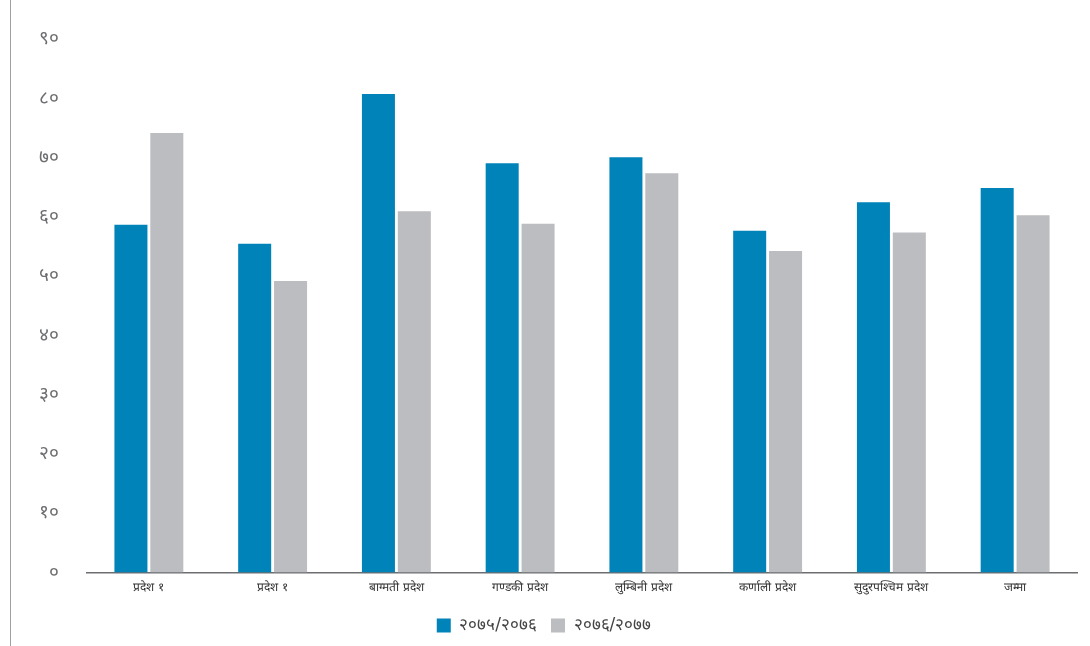  What do you see at coordinates (49, 96) in the screenshot?
I see `y-tick-label: ८०` at bounding box center [49, 96].